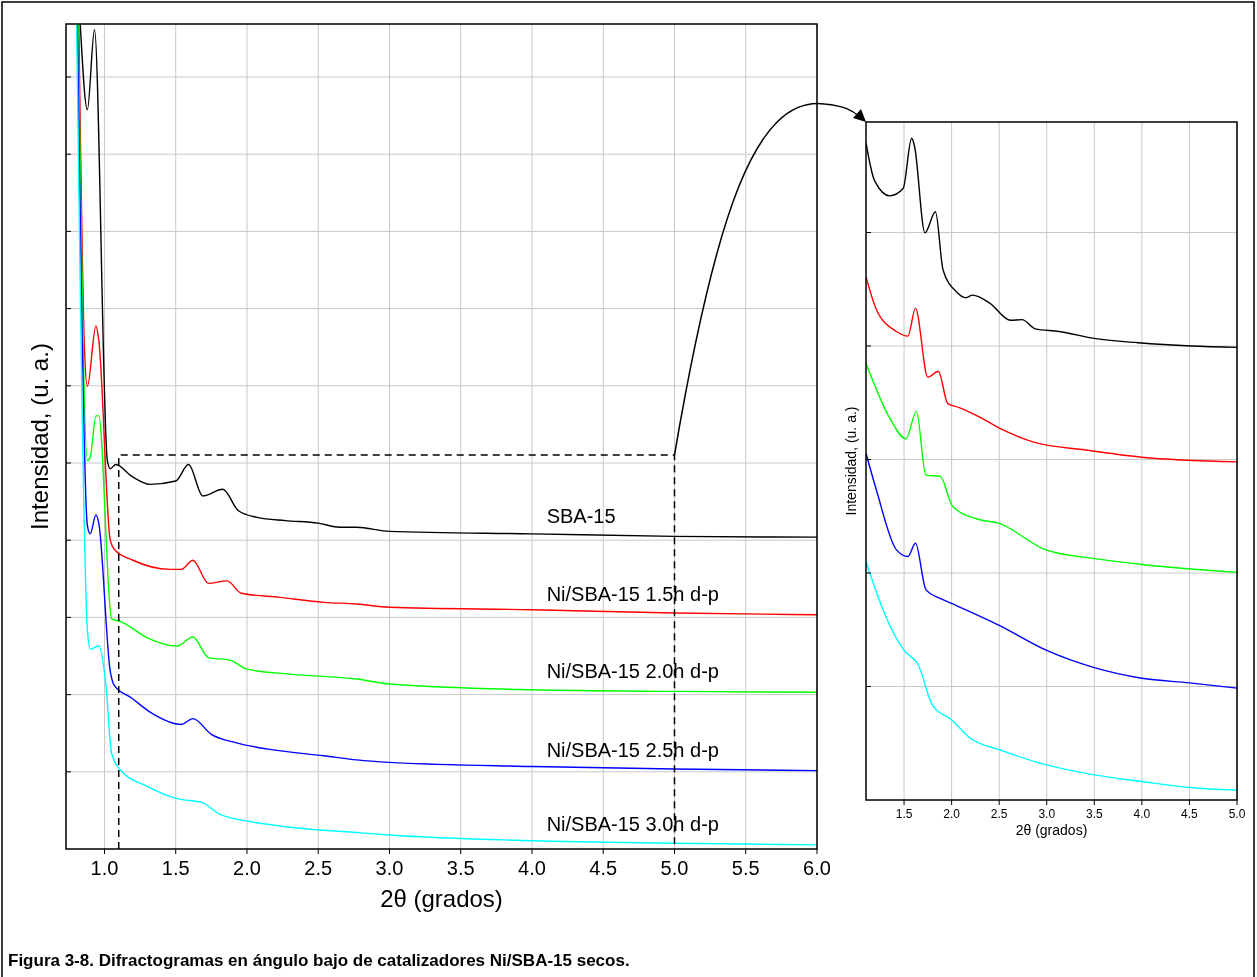 The width and height of the screenshot is (1257, 977). Describe the element at coordinates (581, 516) in the screenshot. I see `series-label: SBA-15` at that location.